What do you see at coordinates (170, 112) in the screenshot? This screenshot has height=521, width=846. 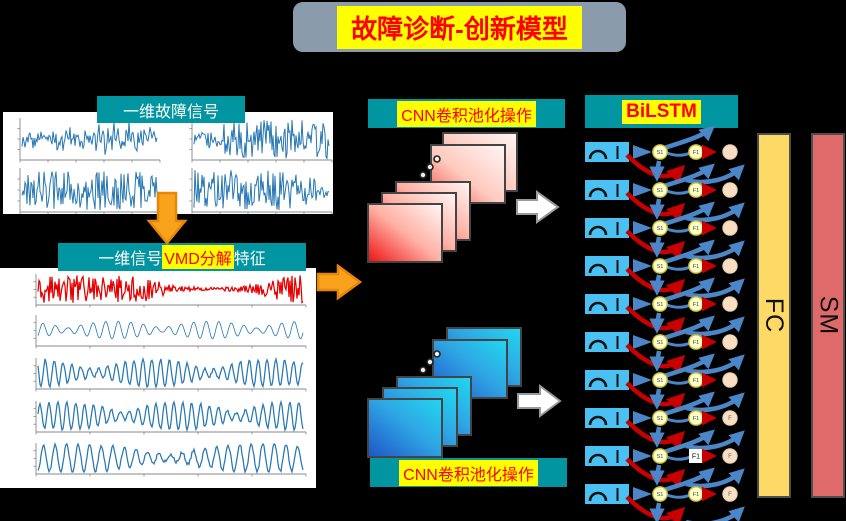 I see `label-raw-signal-text: 一维故障信号` at bounding box center [170, 112].